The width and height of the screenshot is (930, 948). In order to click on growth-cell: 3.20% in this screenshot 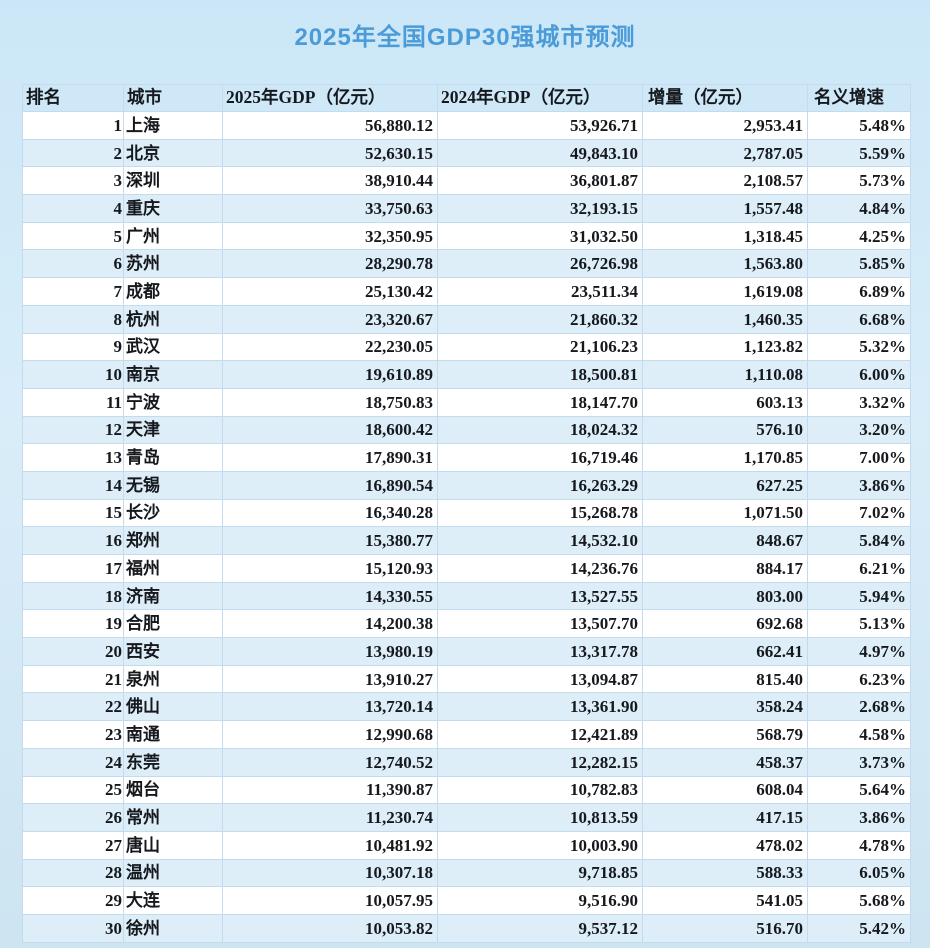, I will do `click(859, 430)`.